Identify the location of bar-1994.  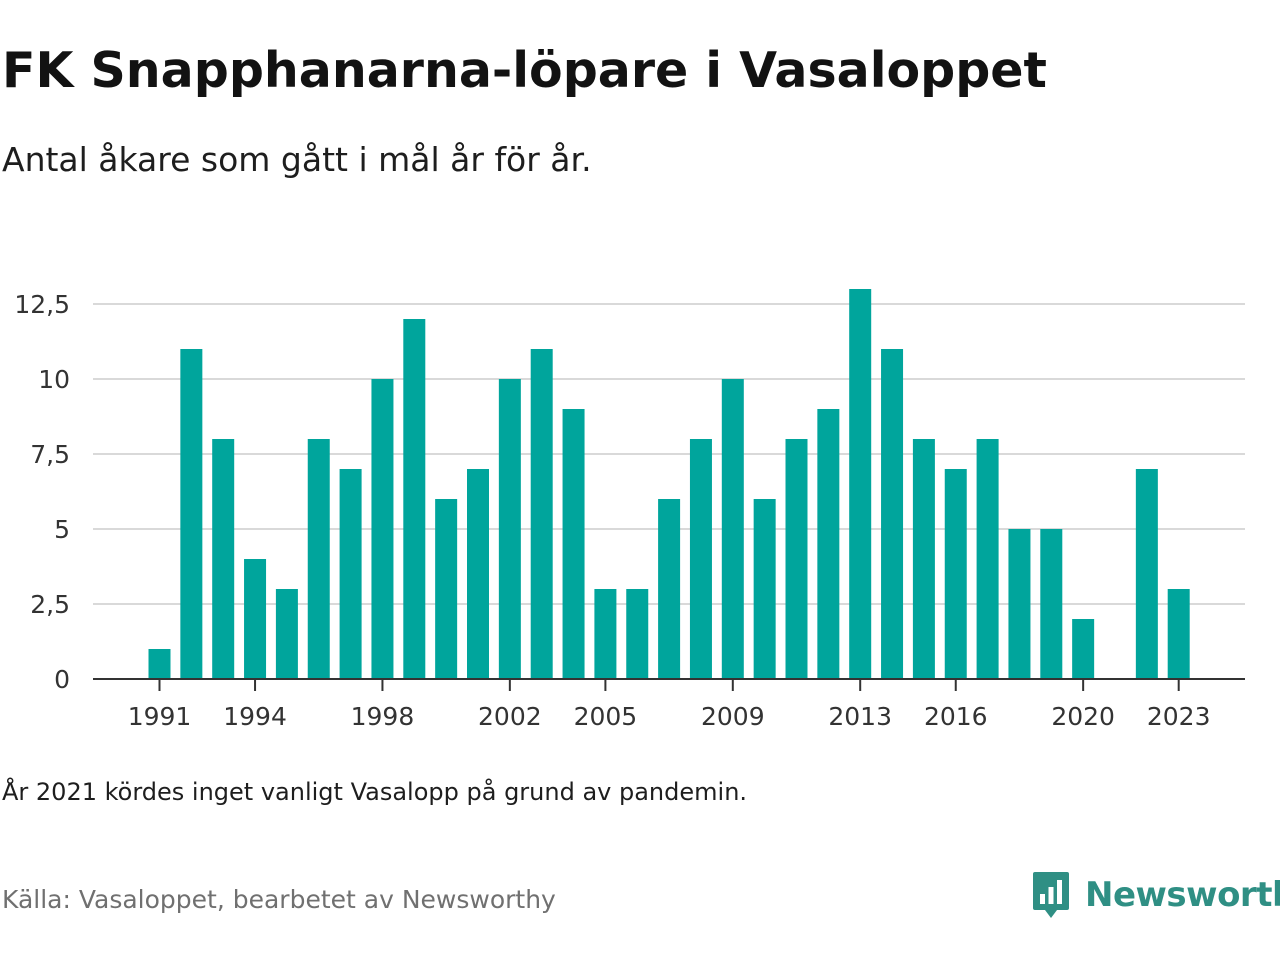
(255, 619).